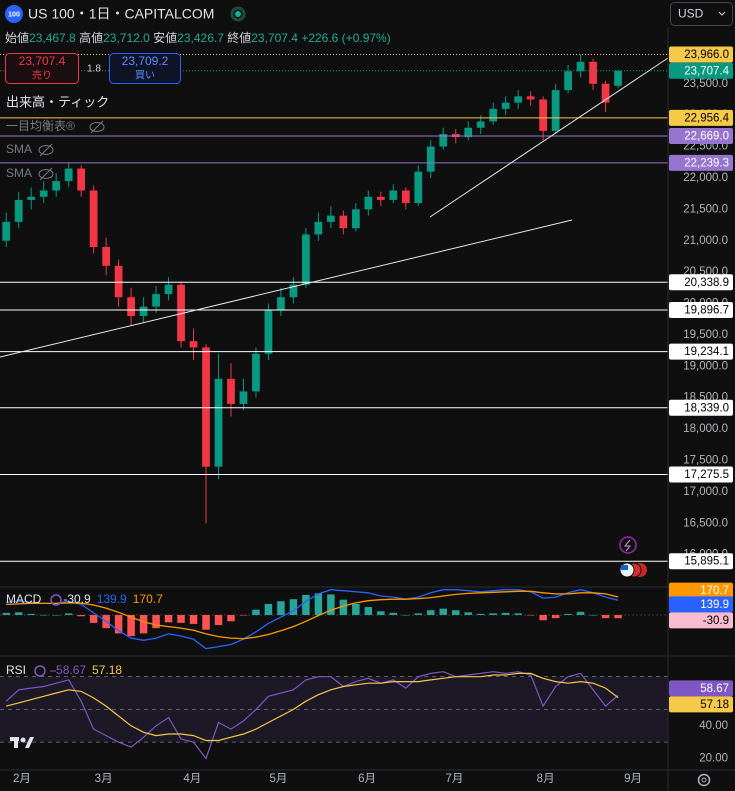 The width and height of the screenshot is (735, 791). What do you see at coordinates (42, 75) in the screenshot?
I see `sell-label: 売り` at bounding box center [42, 75].